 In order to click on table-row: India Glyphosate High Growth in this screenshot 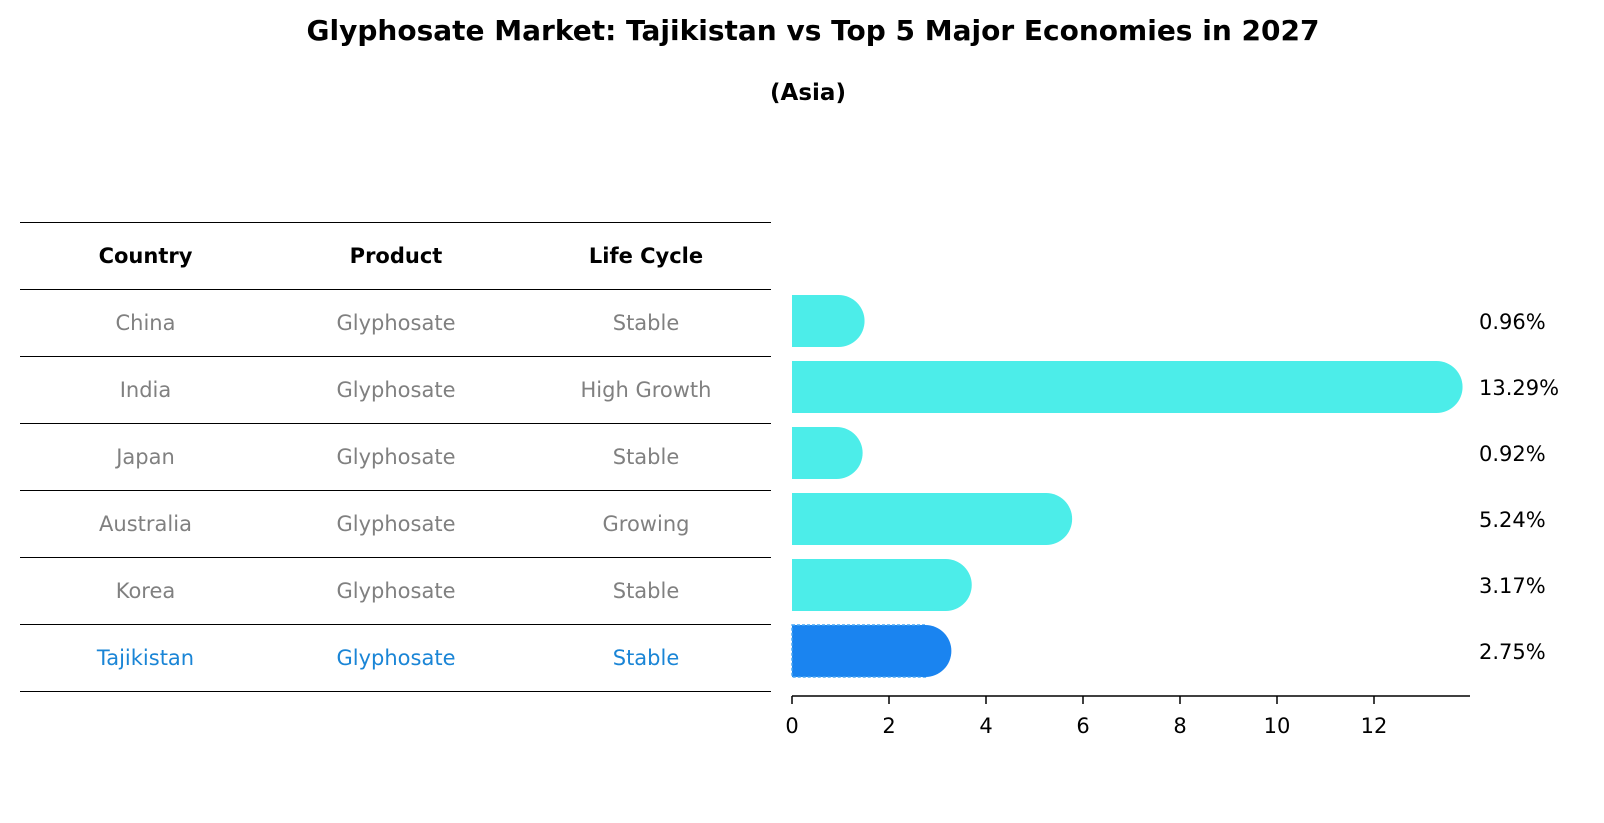, I will do `click(395, 389)`.